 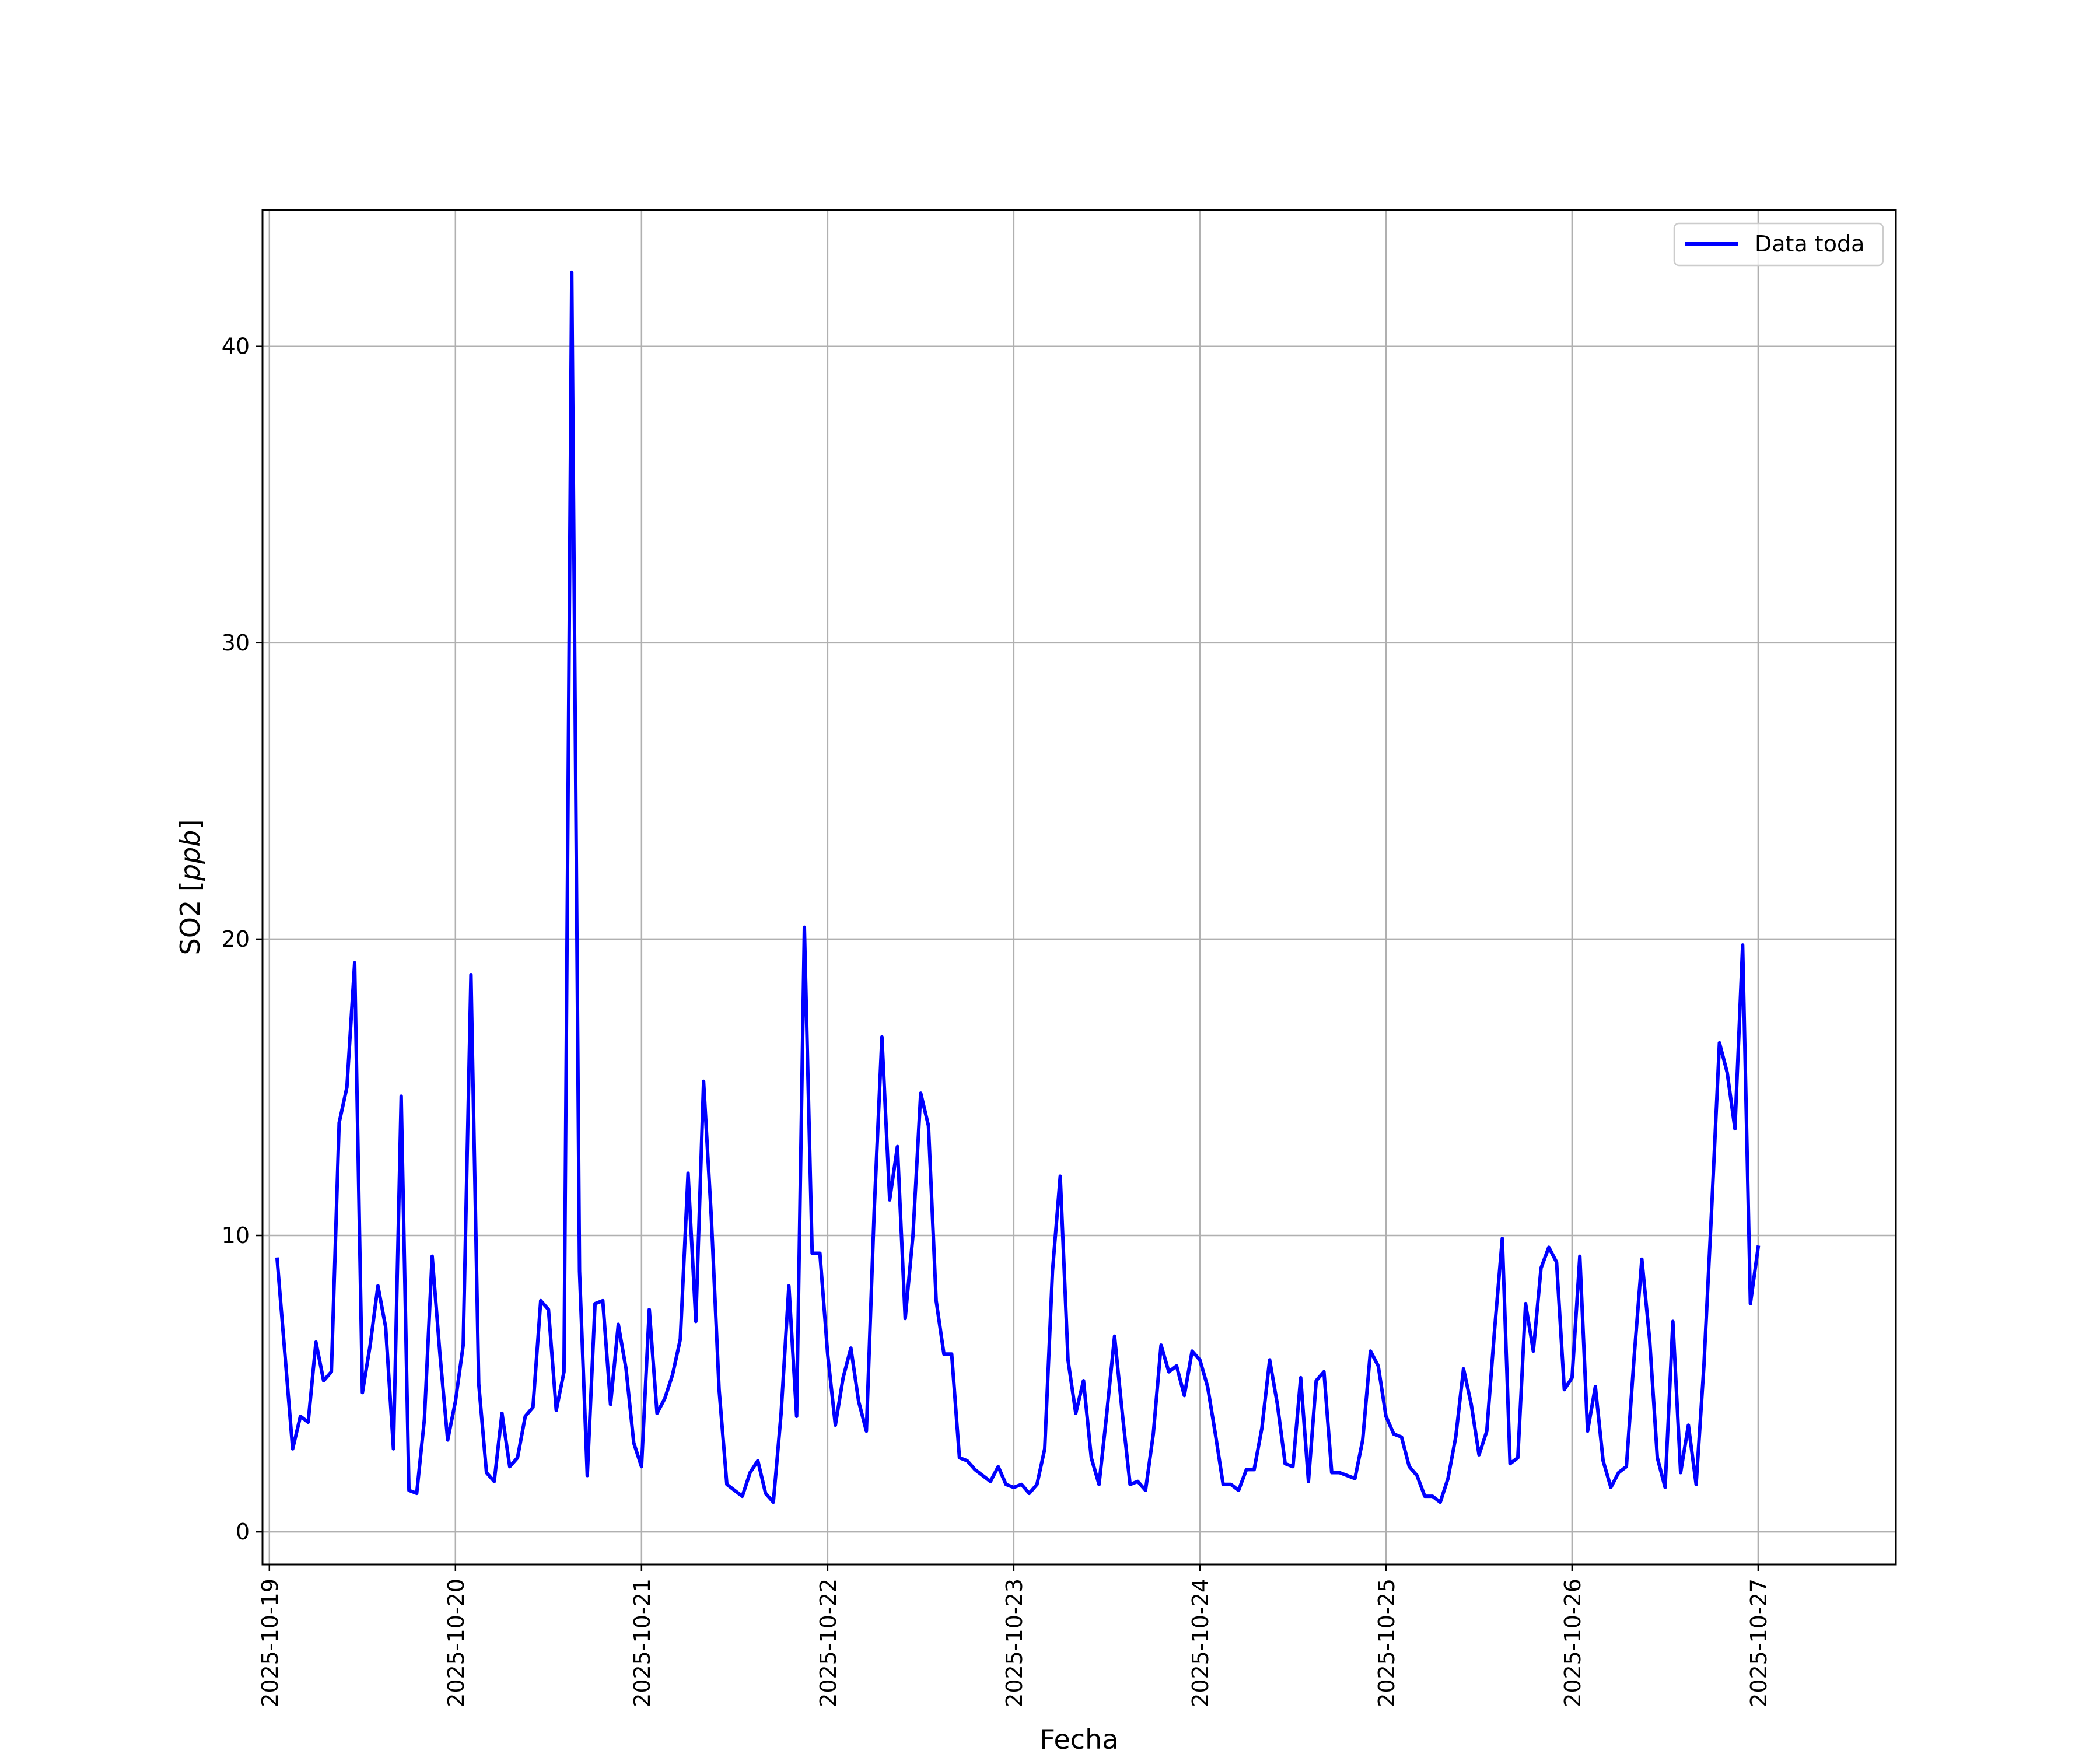 What do you see at coordinates (236, 1235) in the screenshot?
I see `y-tick-label: 10` at bounding box center [236, 1235].